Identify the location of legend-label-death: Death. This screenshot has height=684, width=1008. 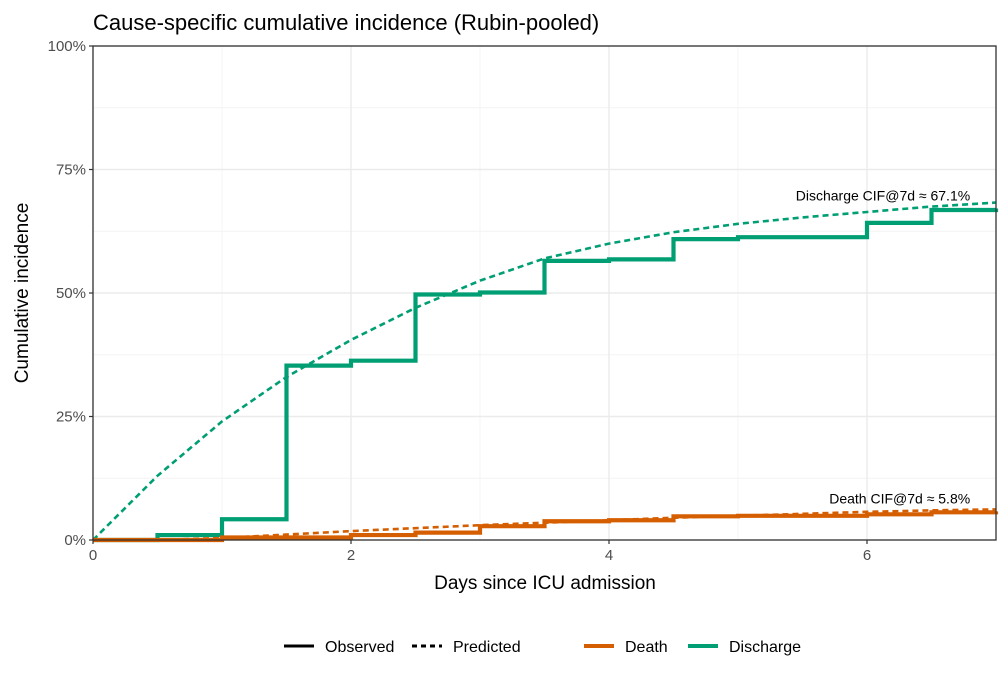
(646, 647).